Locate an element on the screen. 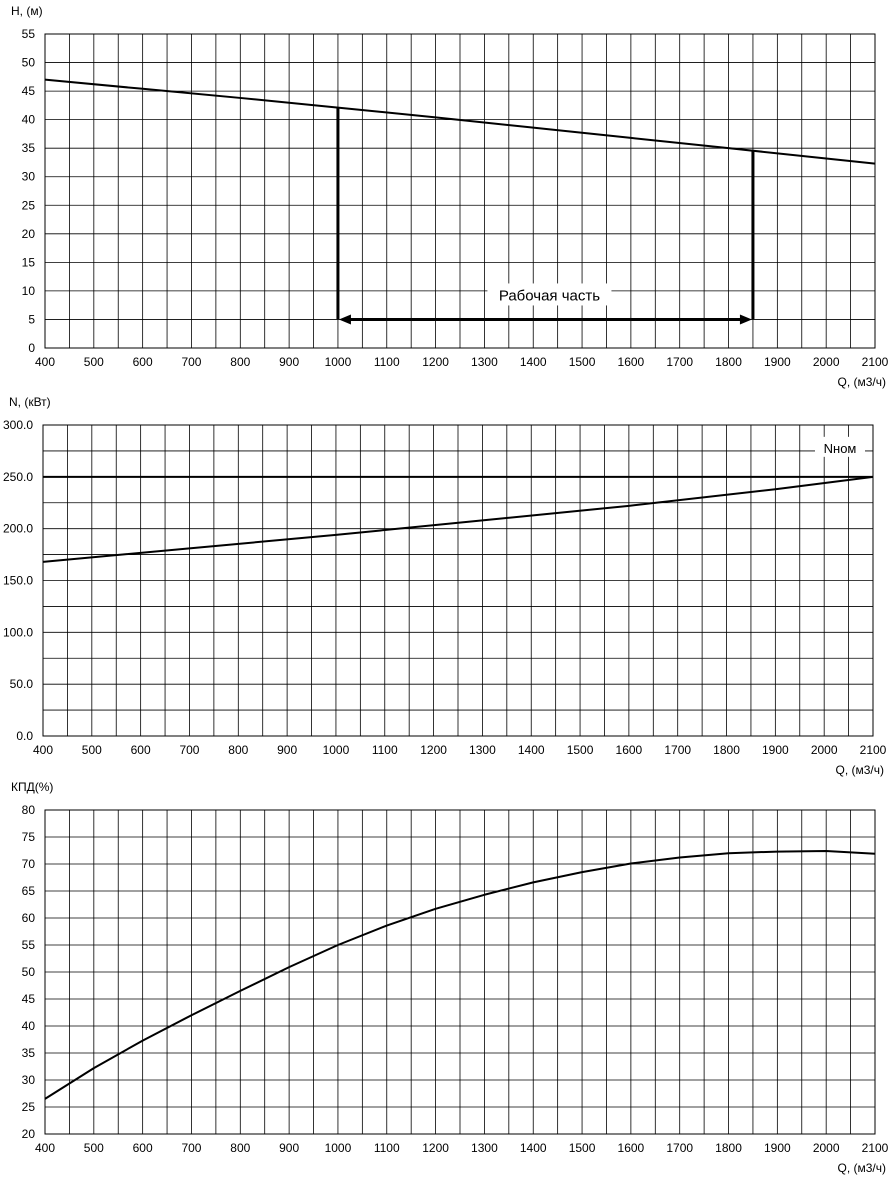  y-axis-label: N, (кВт) is located at coordinates (30, 402).